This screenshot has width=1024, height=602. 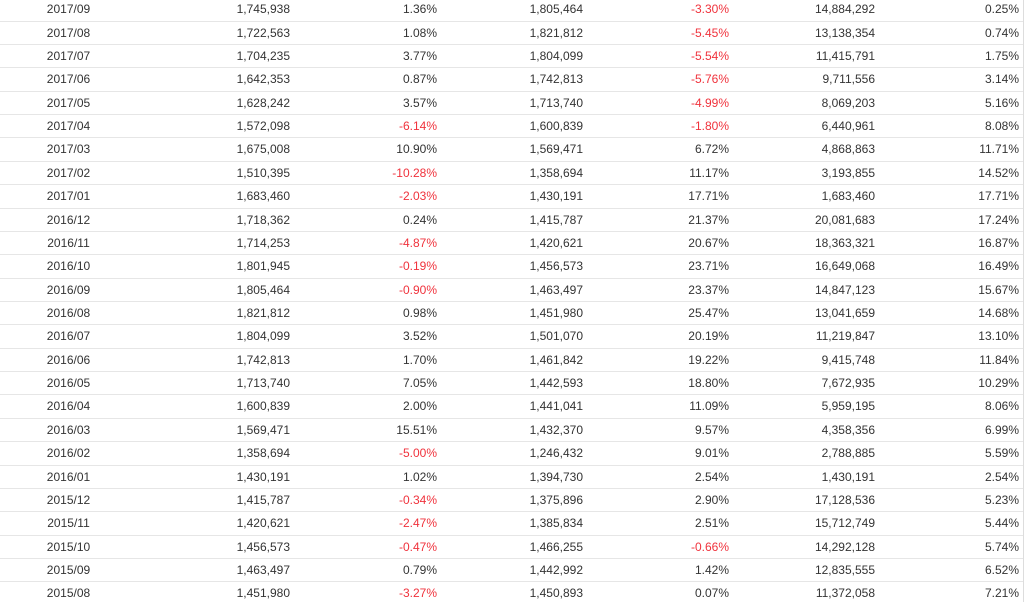 I want to click on value-cell: 14,884,292, so click(x=844, y=9).